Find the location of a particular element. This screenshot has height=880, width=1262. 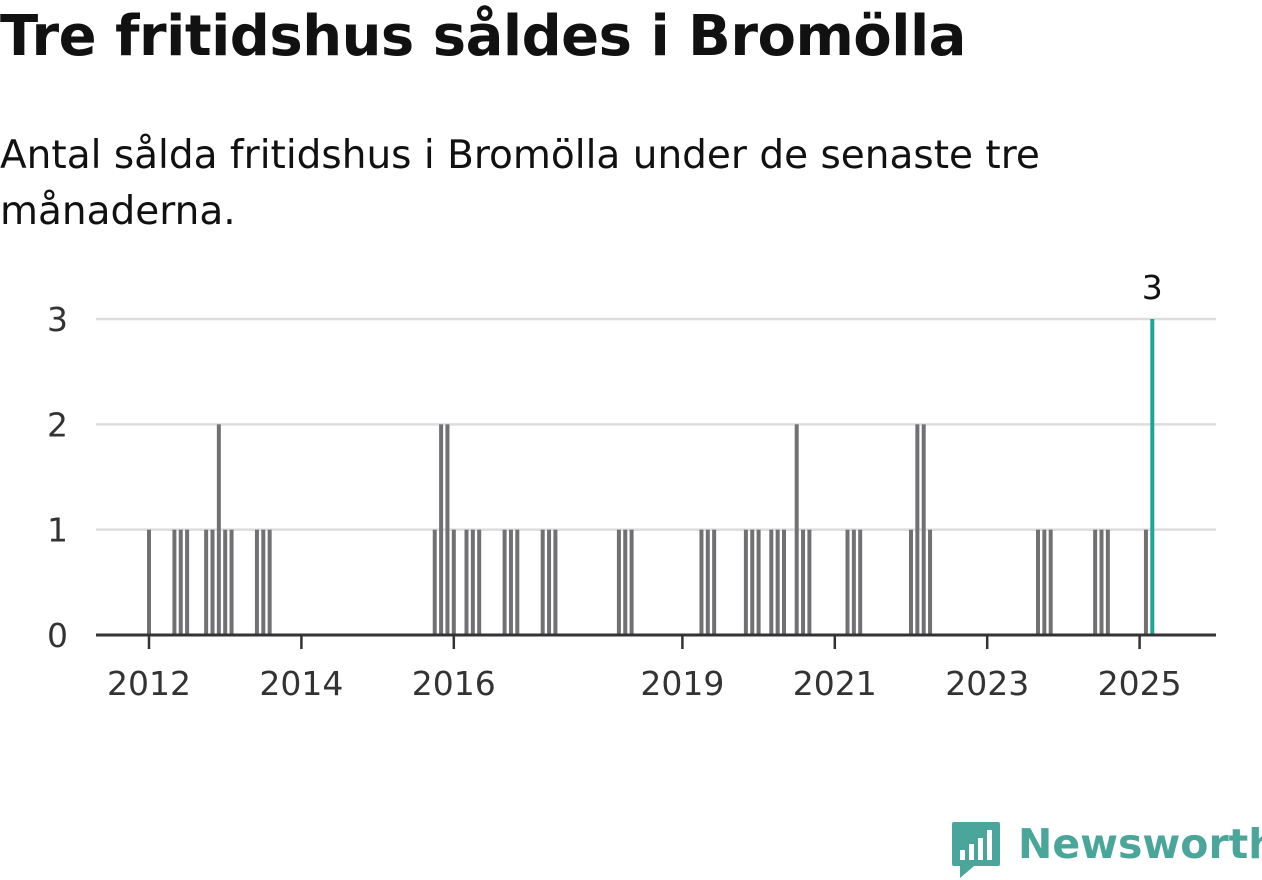

x-tick-label-2019: 2019 is located at coordinates (682, 683).